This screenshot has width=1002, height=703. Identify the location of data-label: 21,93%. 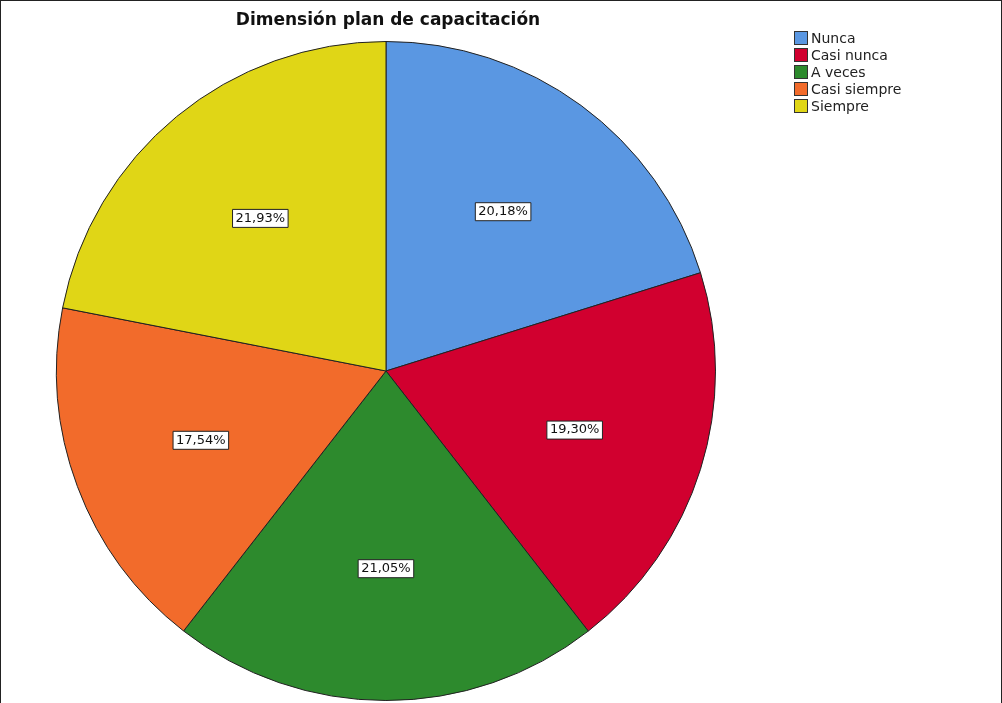
(260, 217).